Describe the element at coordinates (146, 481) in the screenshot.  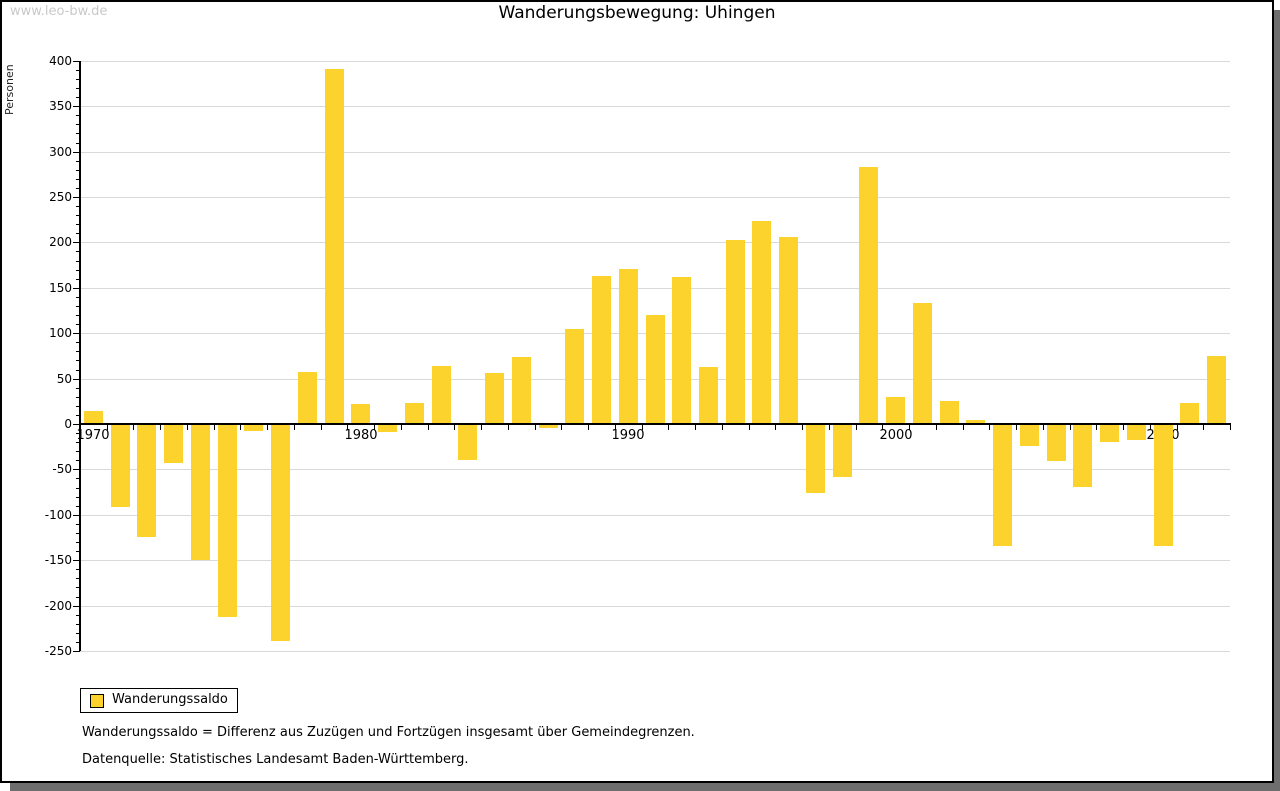
I see `bar-1972` at that location.